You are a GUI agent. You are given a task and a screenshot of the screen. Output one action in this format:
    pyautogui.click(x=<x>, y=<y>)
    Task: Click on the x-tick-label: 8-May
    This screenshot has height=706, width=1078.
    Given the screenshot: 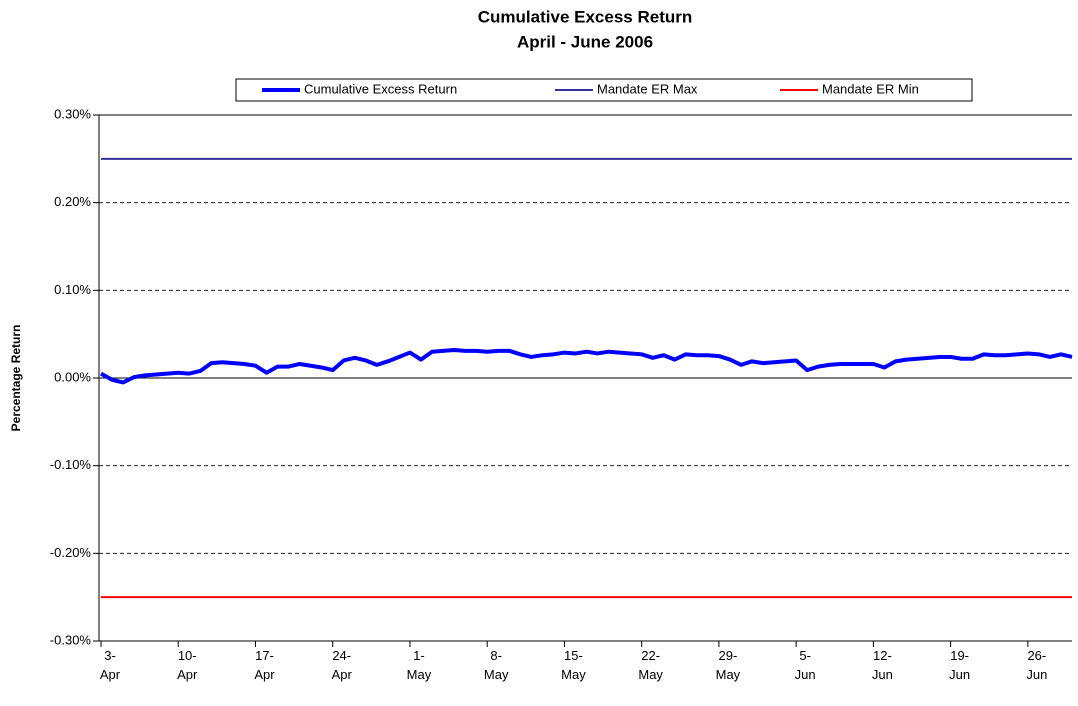 What is the action you would take?
    pyautogui.click(x=496, y=665)
    